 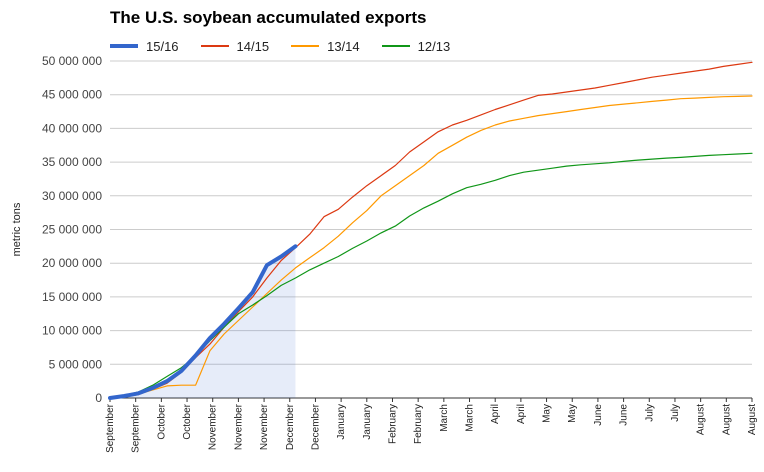 What do you see at coordinates (144, 46) in the screenshot?
I see `legend-item-15-16: 15/16` at bounding box center [144, 46].